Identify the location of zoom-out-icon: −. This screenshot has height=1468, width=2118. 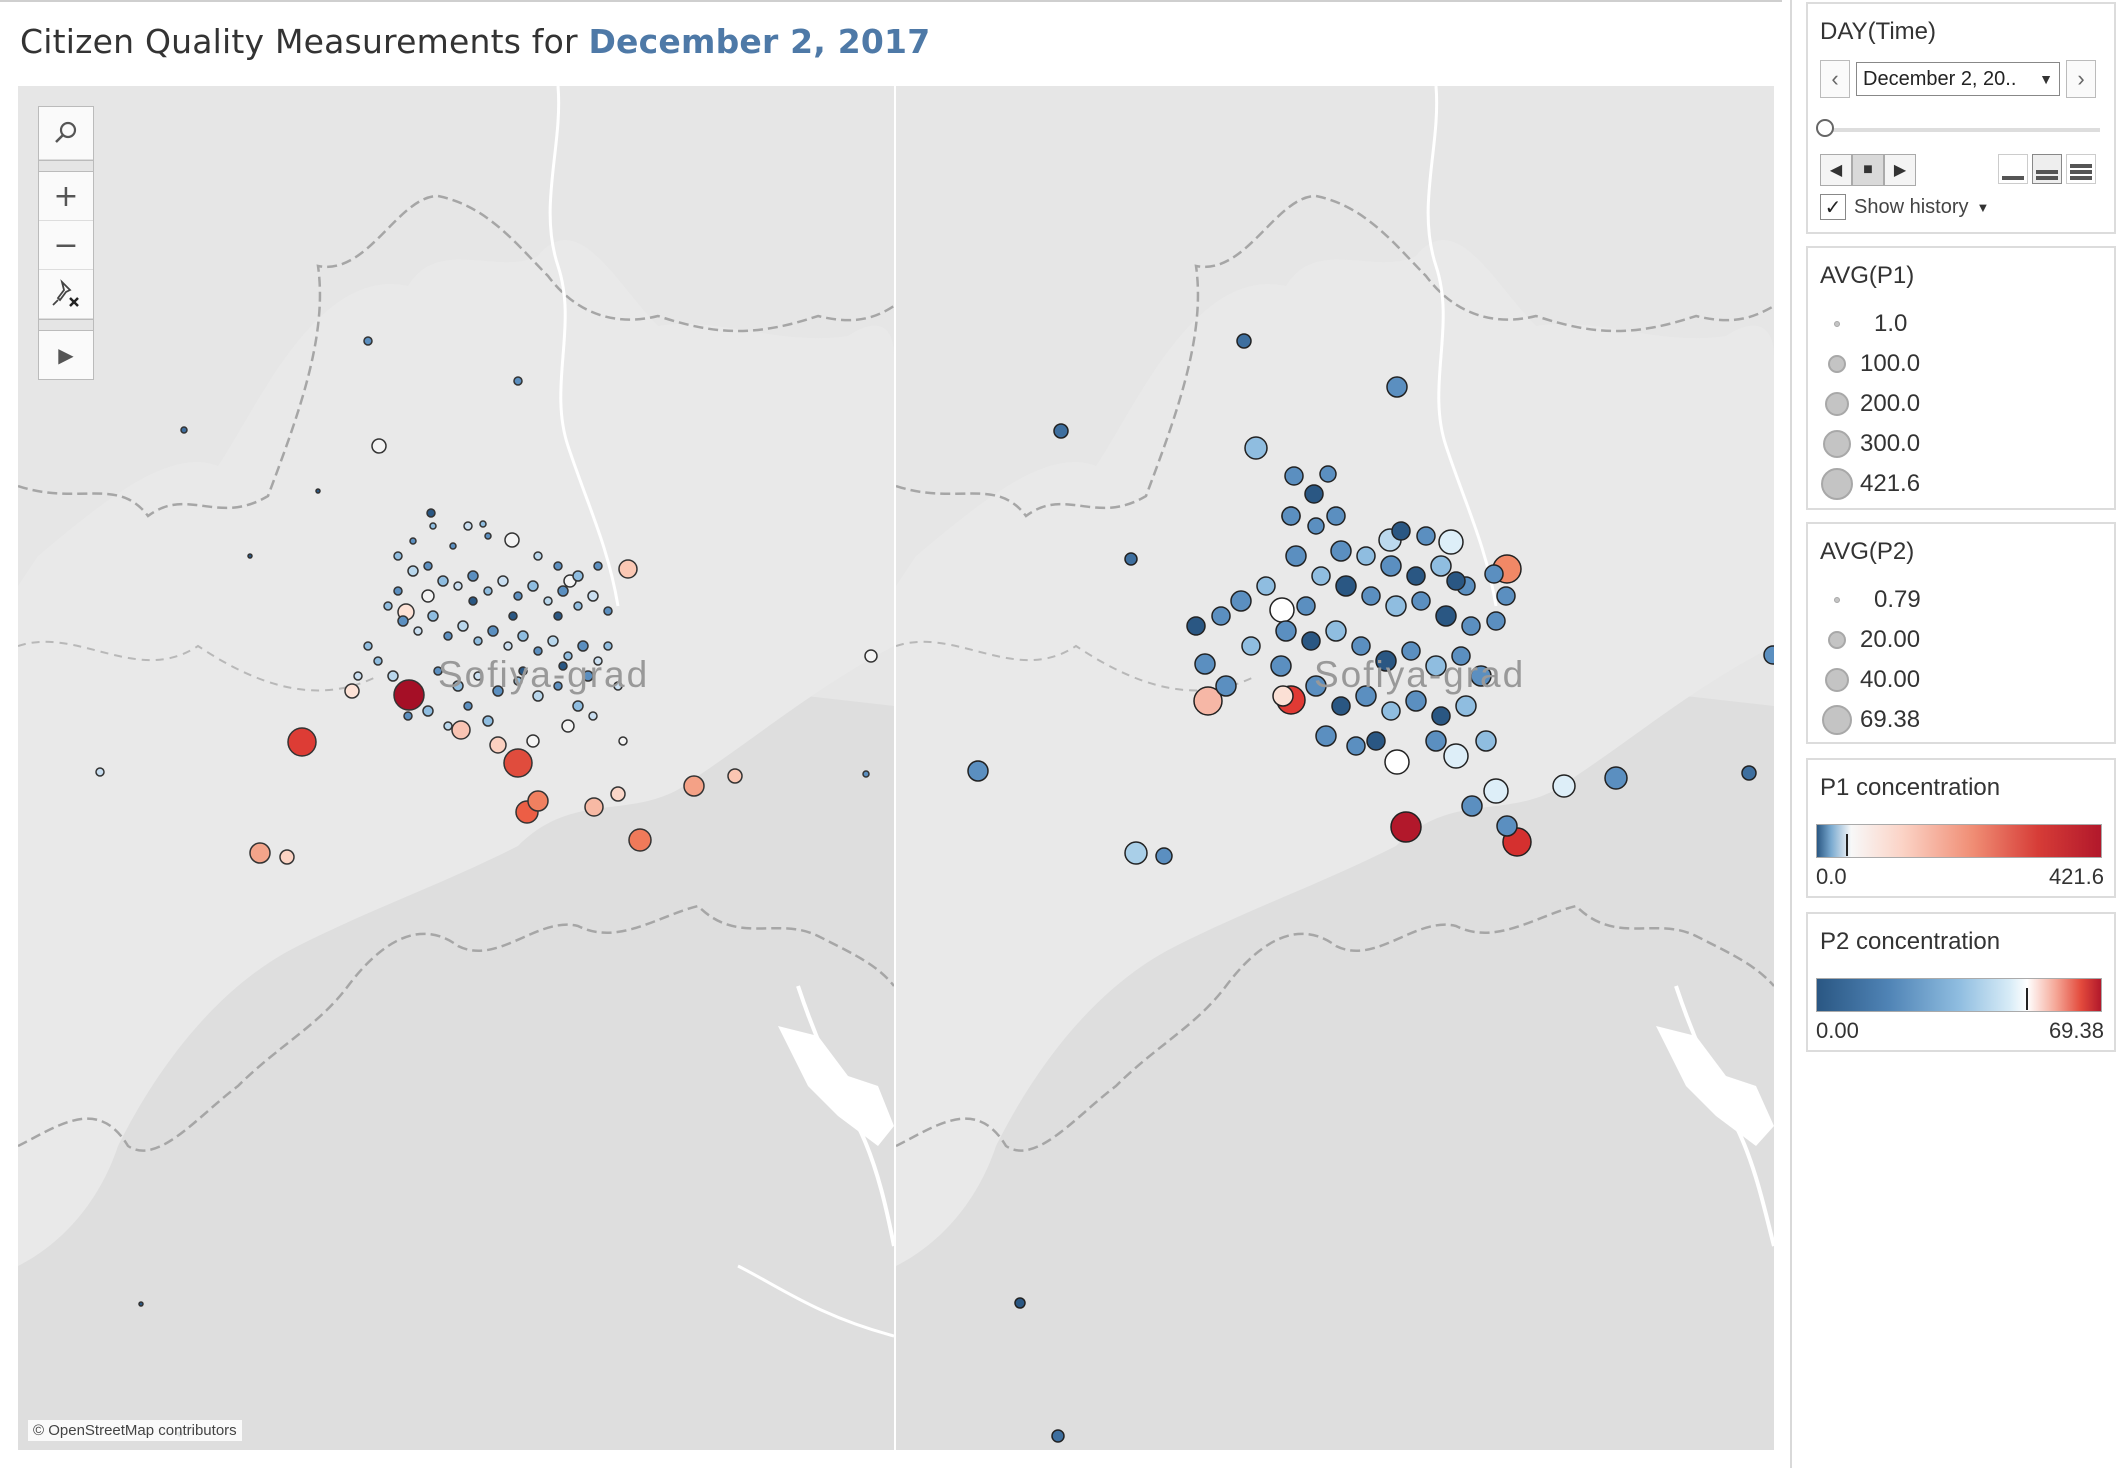
(66, 245).